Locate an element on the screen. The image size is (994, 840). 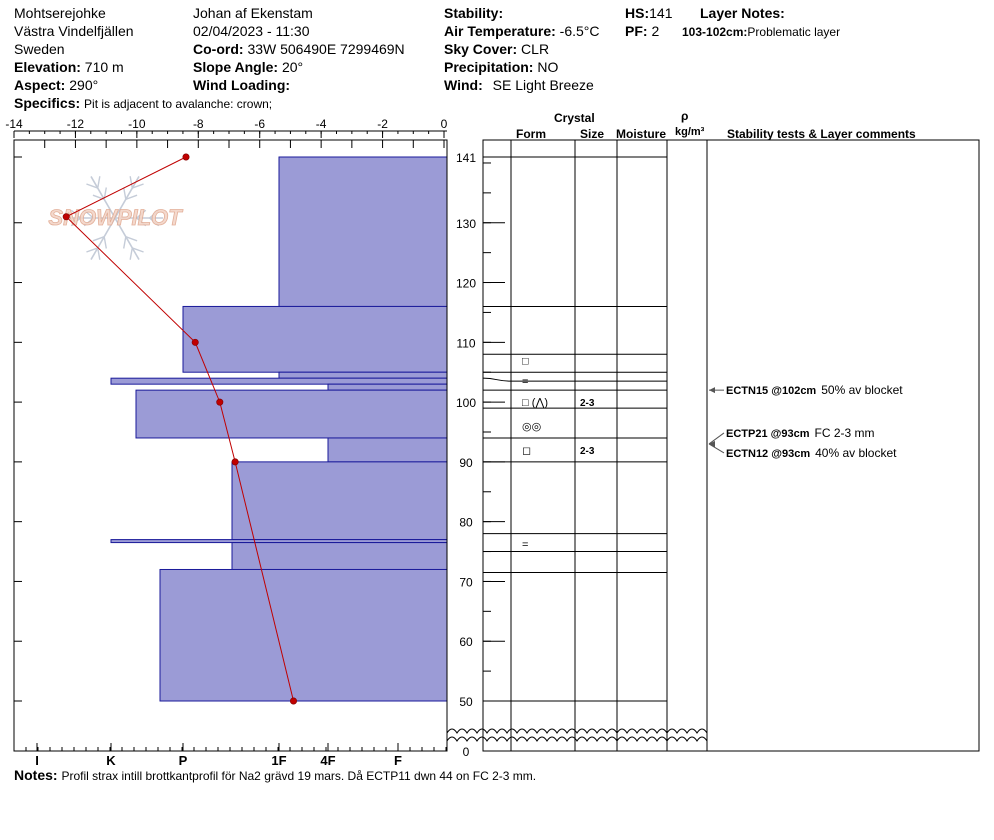
aspect: Aspect: 290° is located at coordinates (56, 85).